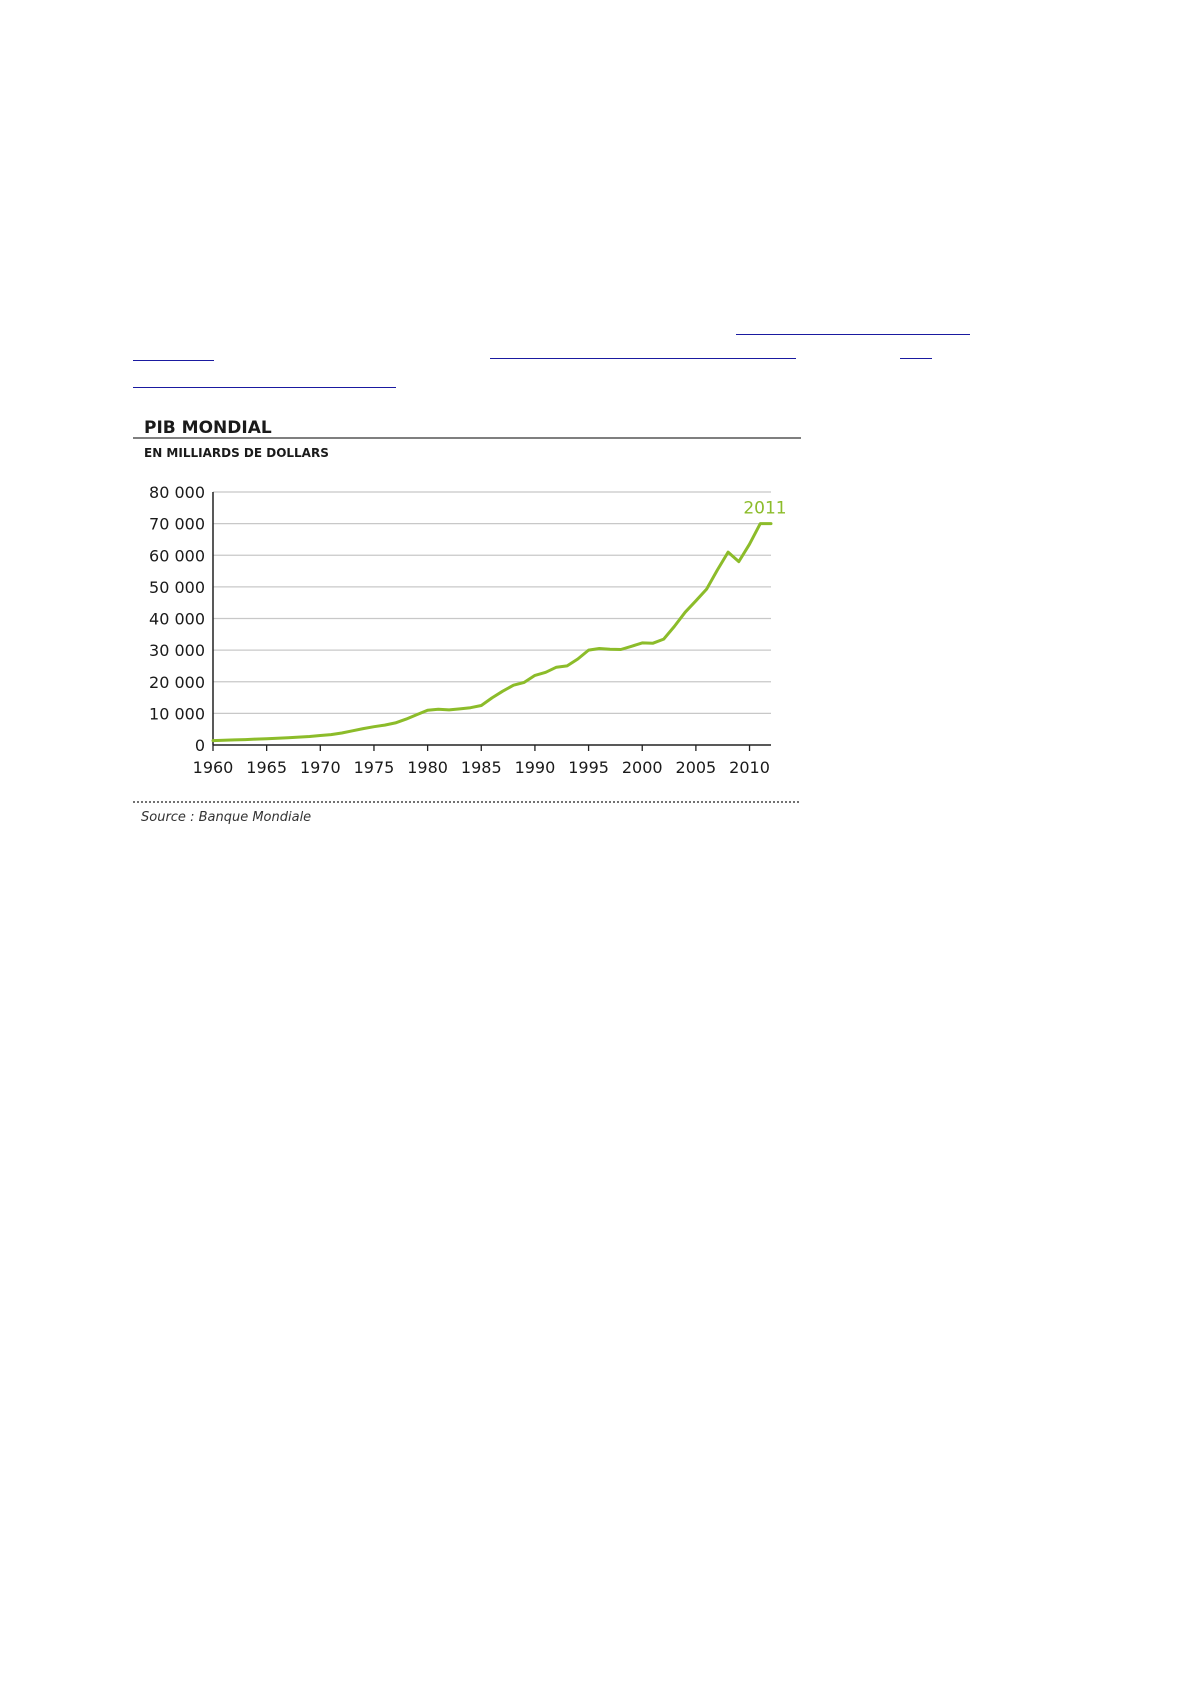 This screenshot has width=1191, height=1684. Describe the element at coordinates (177, 587) in the screenshot. I see `y-tick-label: 50 000` at that location.